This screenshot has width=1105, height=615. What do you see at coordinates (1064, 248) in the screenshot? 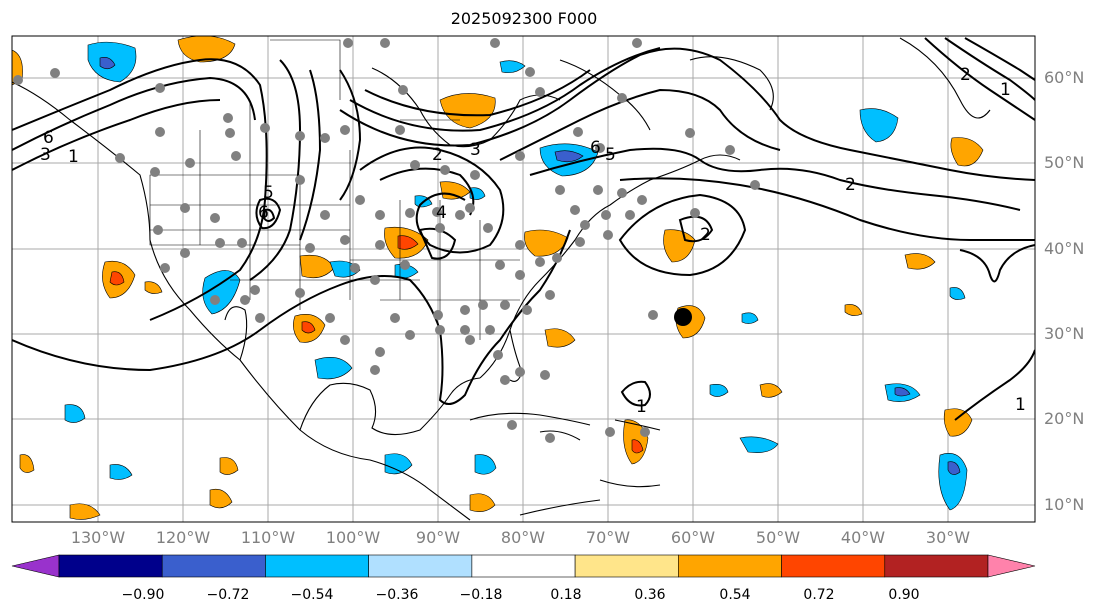
I see `latitude-label: 40°N` at bounding box center [1064, 248].